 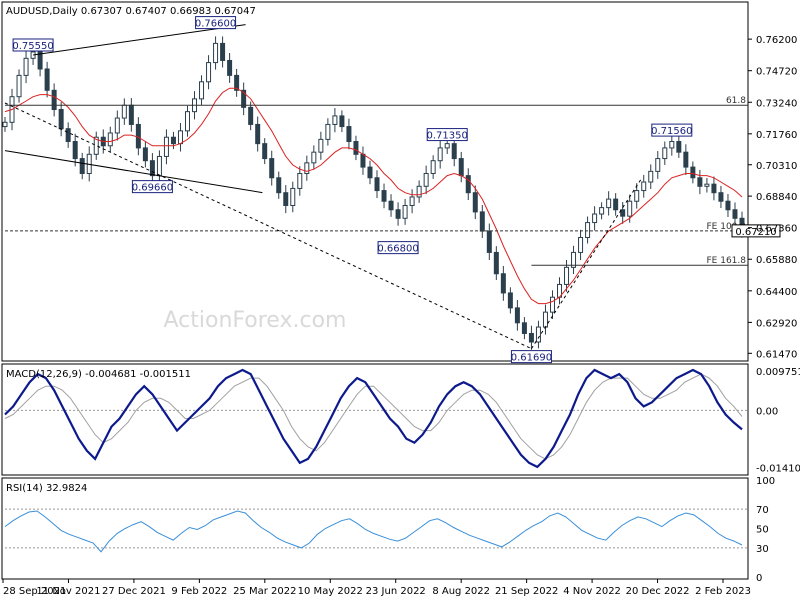 What do you see at coordinates (762, 510) in the screenshot?
I see `rsi-tick-label: 70` at bounding box center [762, 510].